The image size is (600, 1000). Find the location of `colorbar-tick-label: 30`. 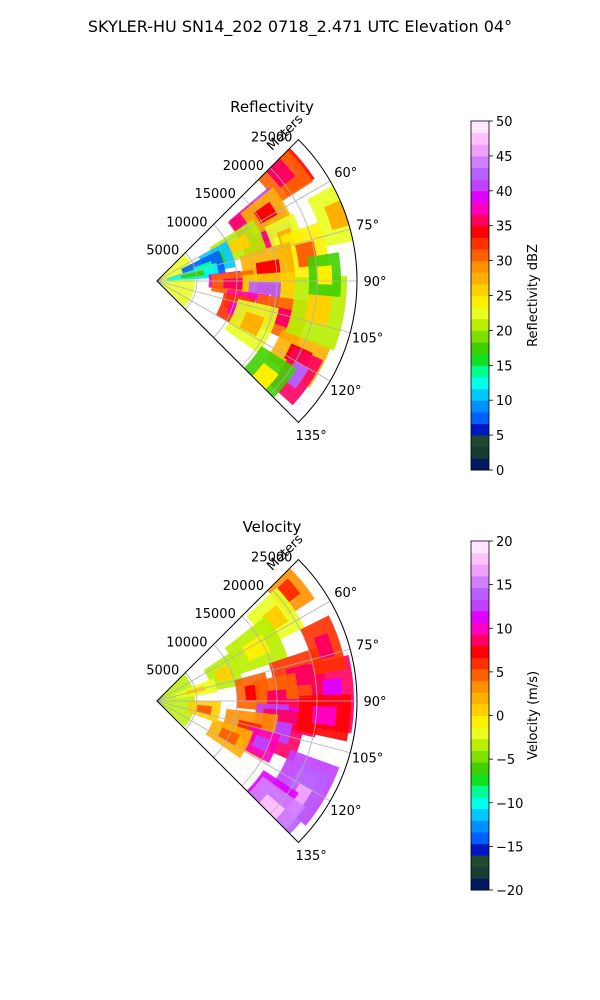

colorbar-tick-label: 30 is located at coordinates (504, 262).